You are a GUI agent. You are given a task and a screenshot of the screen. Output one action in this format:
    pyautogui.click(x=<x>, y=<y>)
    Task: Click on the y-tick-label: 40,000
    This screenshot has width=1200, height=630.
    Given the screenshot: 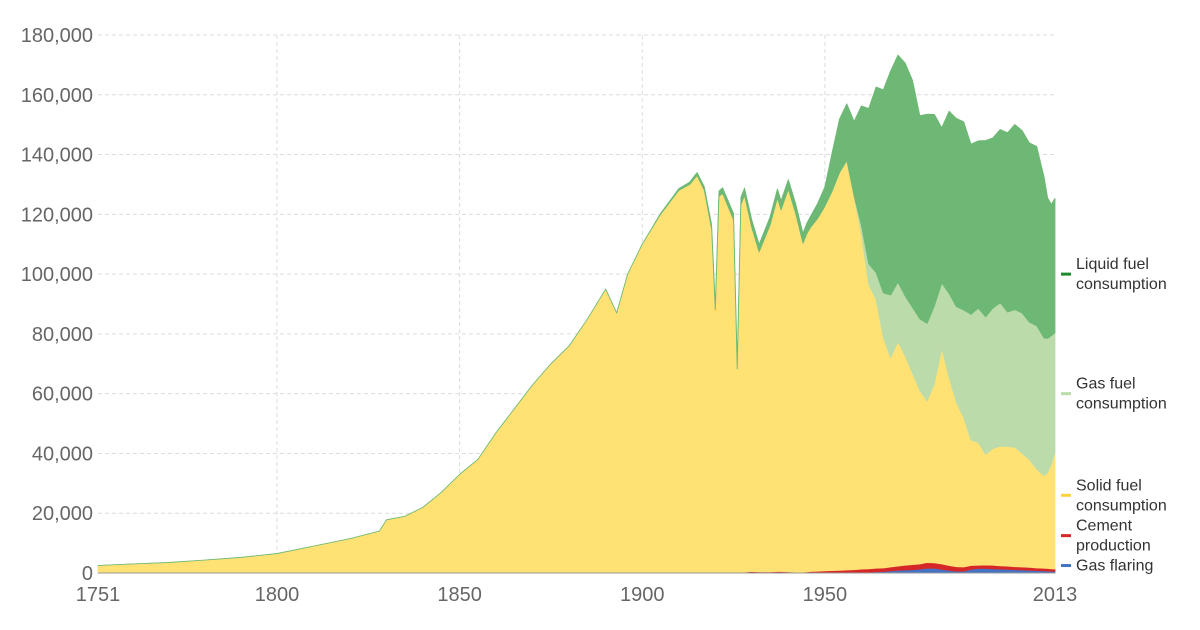 What is the action you would take?
    pyautogui.click(x=62, y=454)
    